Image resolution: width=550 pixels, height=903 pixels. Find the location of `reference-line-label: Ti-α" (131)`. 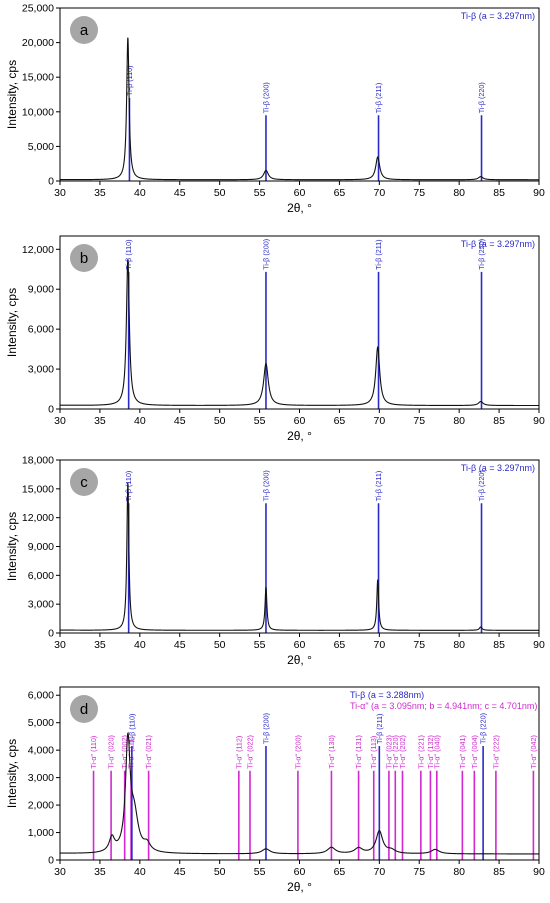

reference-line-label: Ti-α" (131) is located at coordinates (358, 752).